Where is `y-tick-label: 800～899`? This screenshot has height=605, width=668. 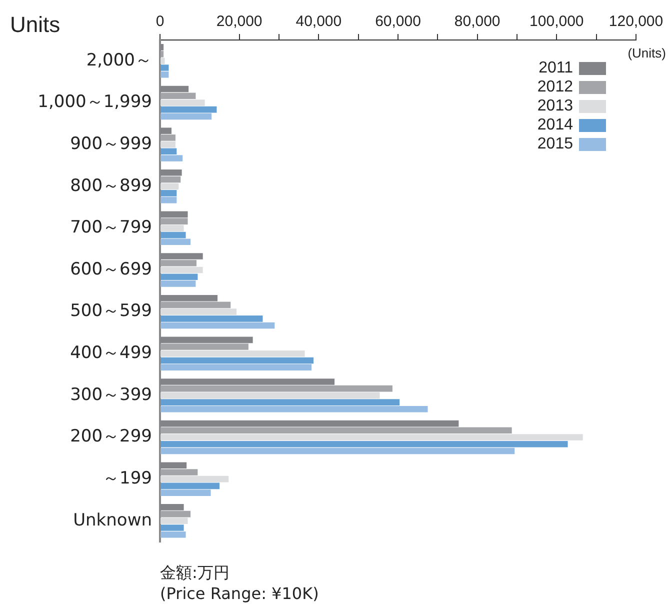 y-tick-label: 800～899 is located at coordinates (111, 186).